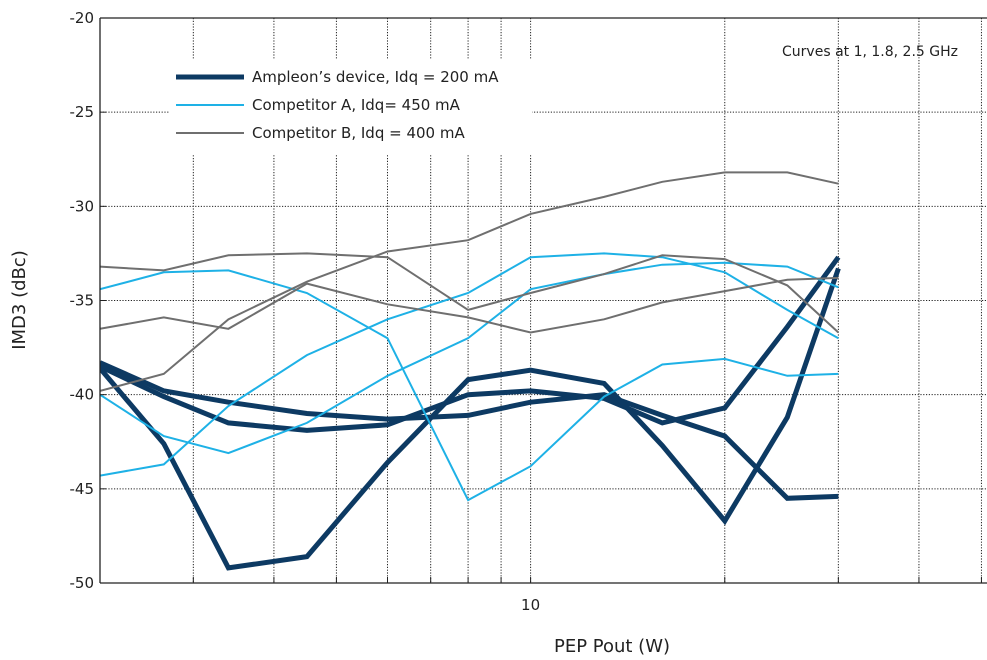 The width and height of the screenshot is (987, 660). I want to click on legend-label: Competitor B, Idq = 400 mA, so click(358, 133).